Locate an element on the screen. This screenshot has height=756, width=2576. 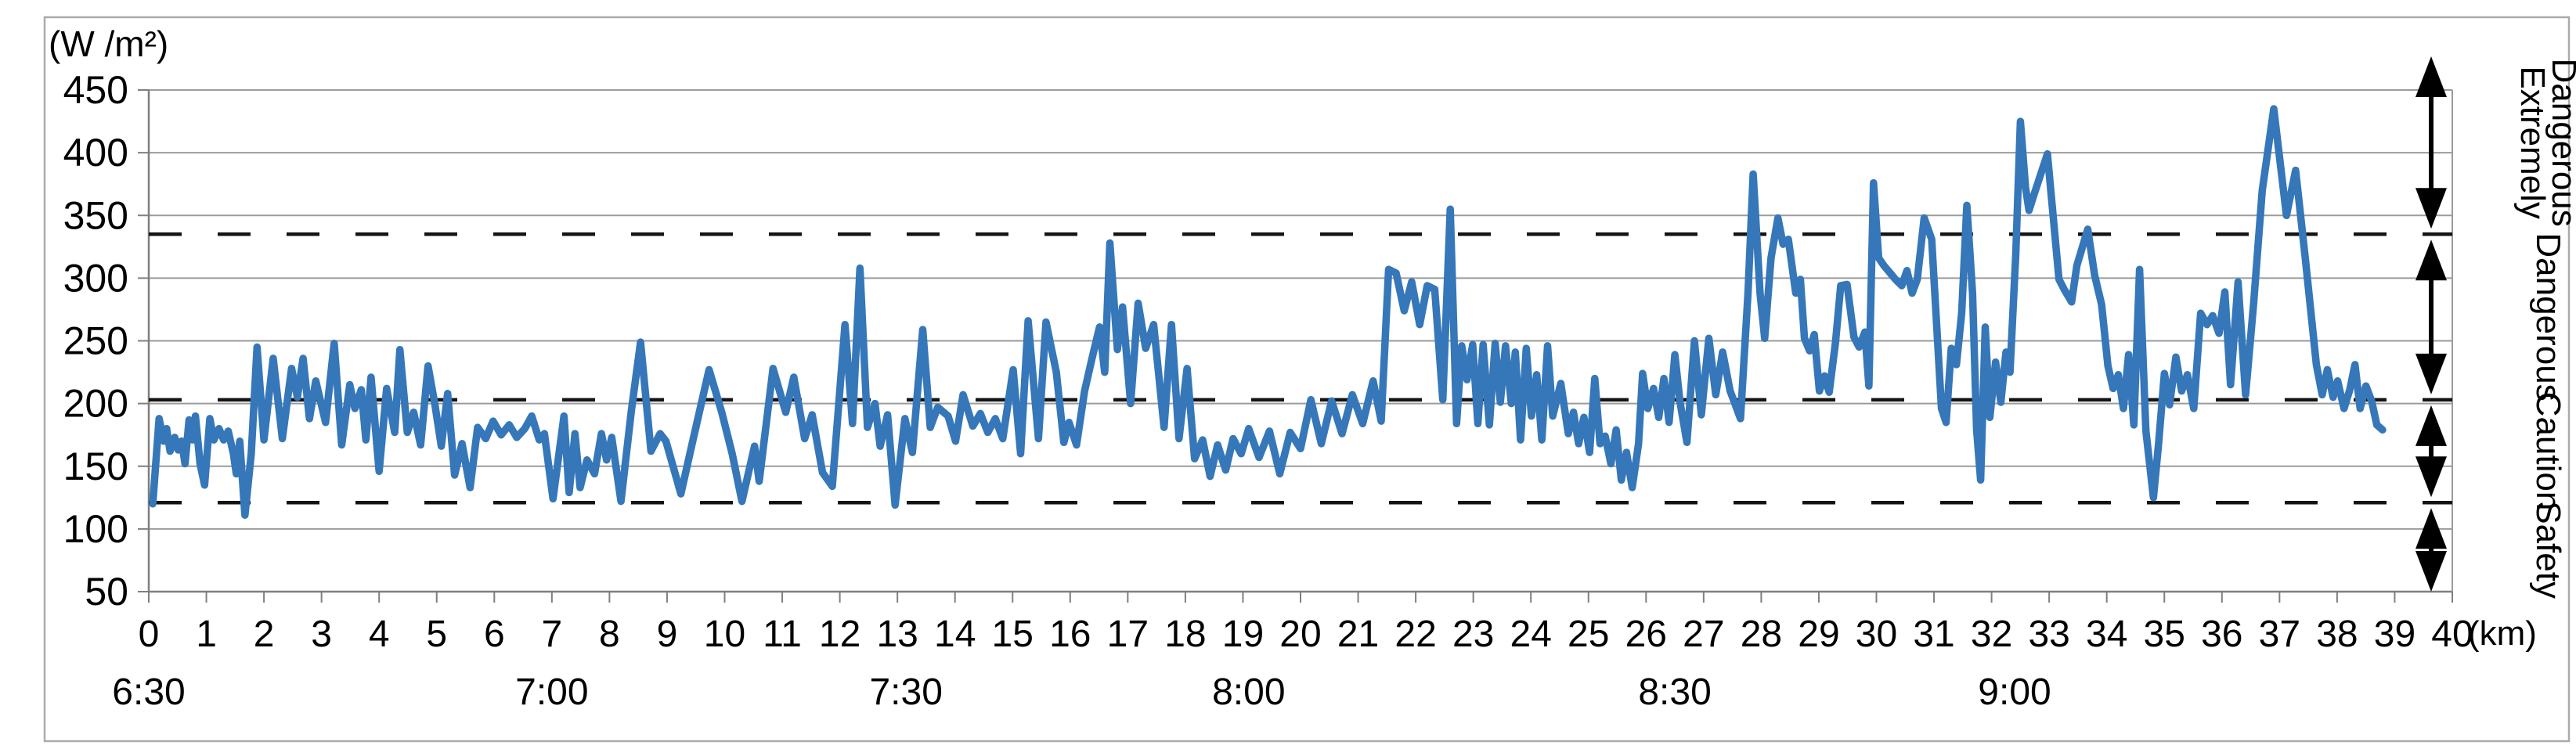
band-arrows is located at coordinates (2431, 324).